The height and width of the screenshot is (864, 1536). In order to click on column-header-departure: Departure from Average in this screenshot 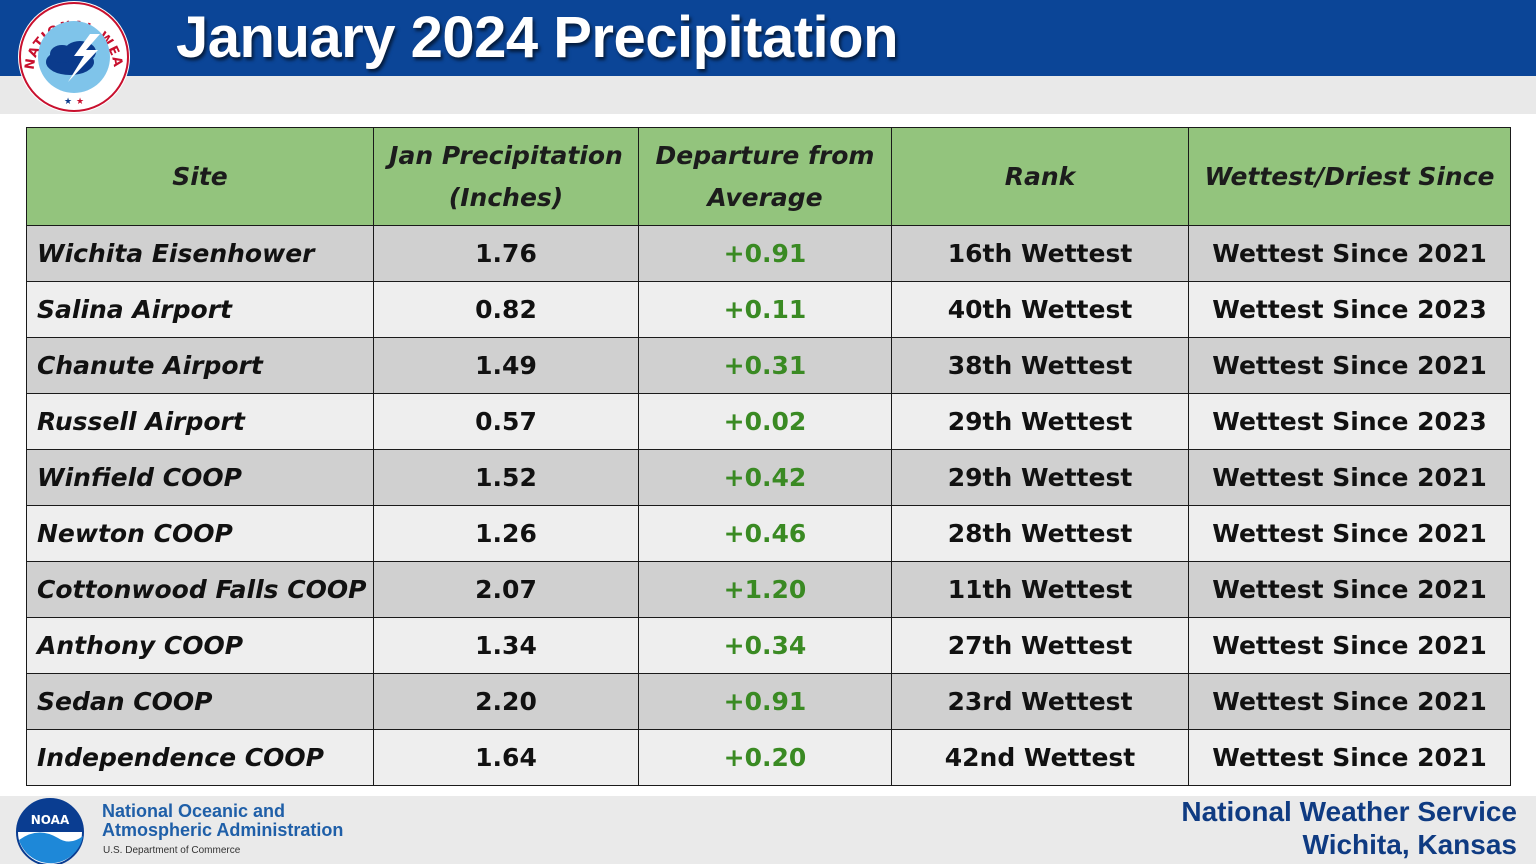, I will do `click(765, 176)`.